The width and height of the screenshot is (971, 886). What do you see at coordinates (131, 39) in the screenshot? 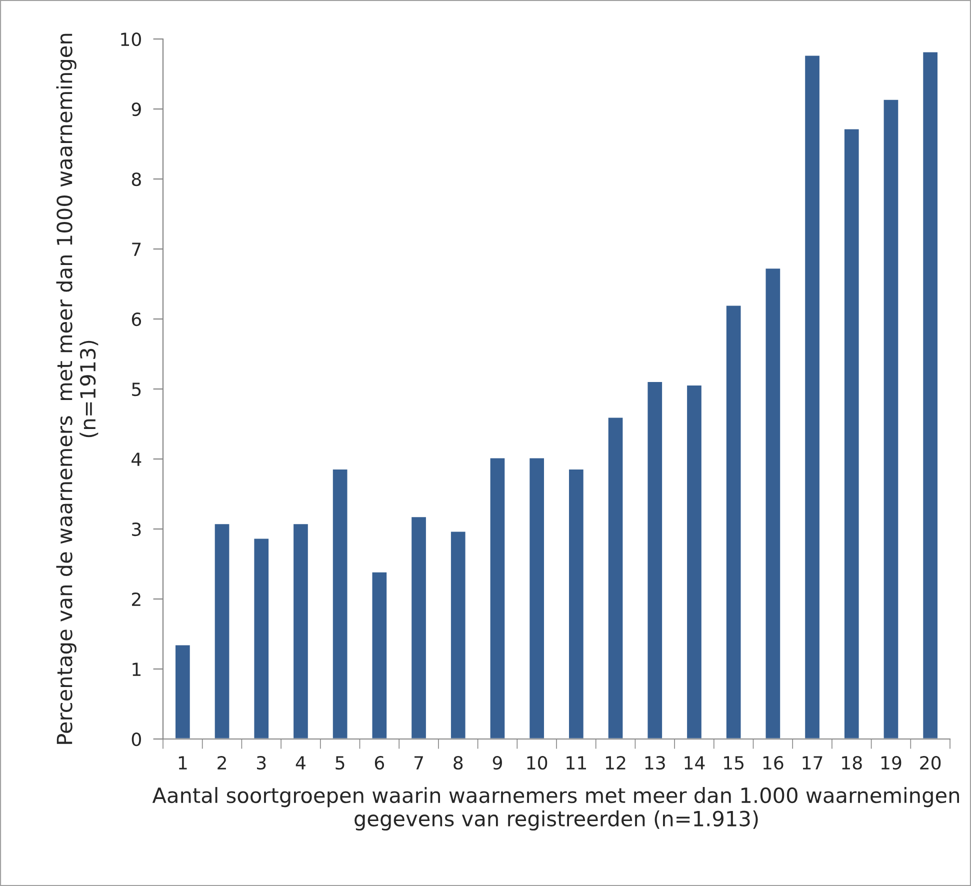
I see `y-tick-label: 10` at bounding box center [131, 39].